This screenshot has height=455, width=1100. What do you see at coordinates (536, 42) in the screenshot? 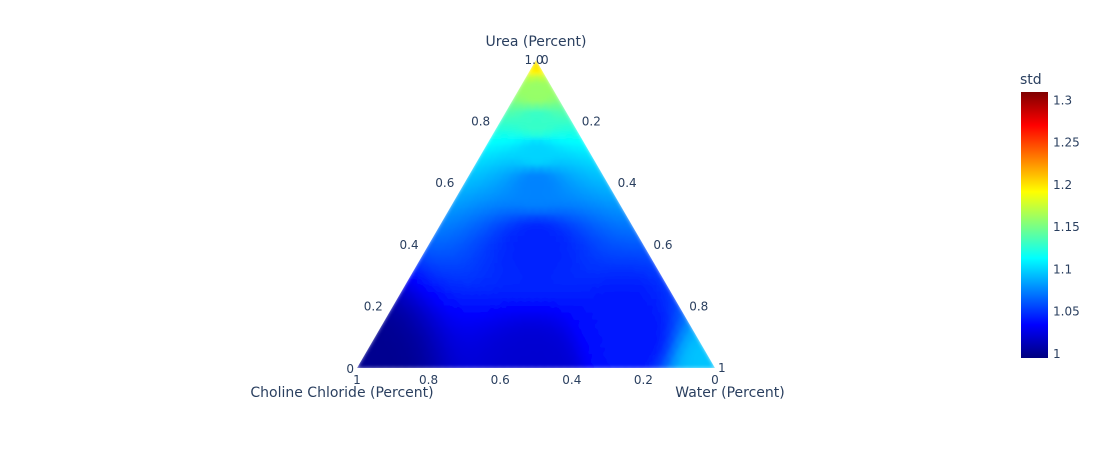
I see `axis-a-title: Urea (Percent)` at bounding box center [536, 42].